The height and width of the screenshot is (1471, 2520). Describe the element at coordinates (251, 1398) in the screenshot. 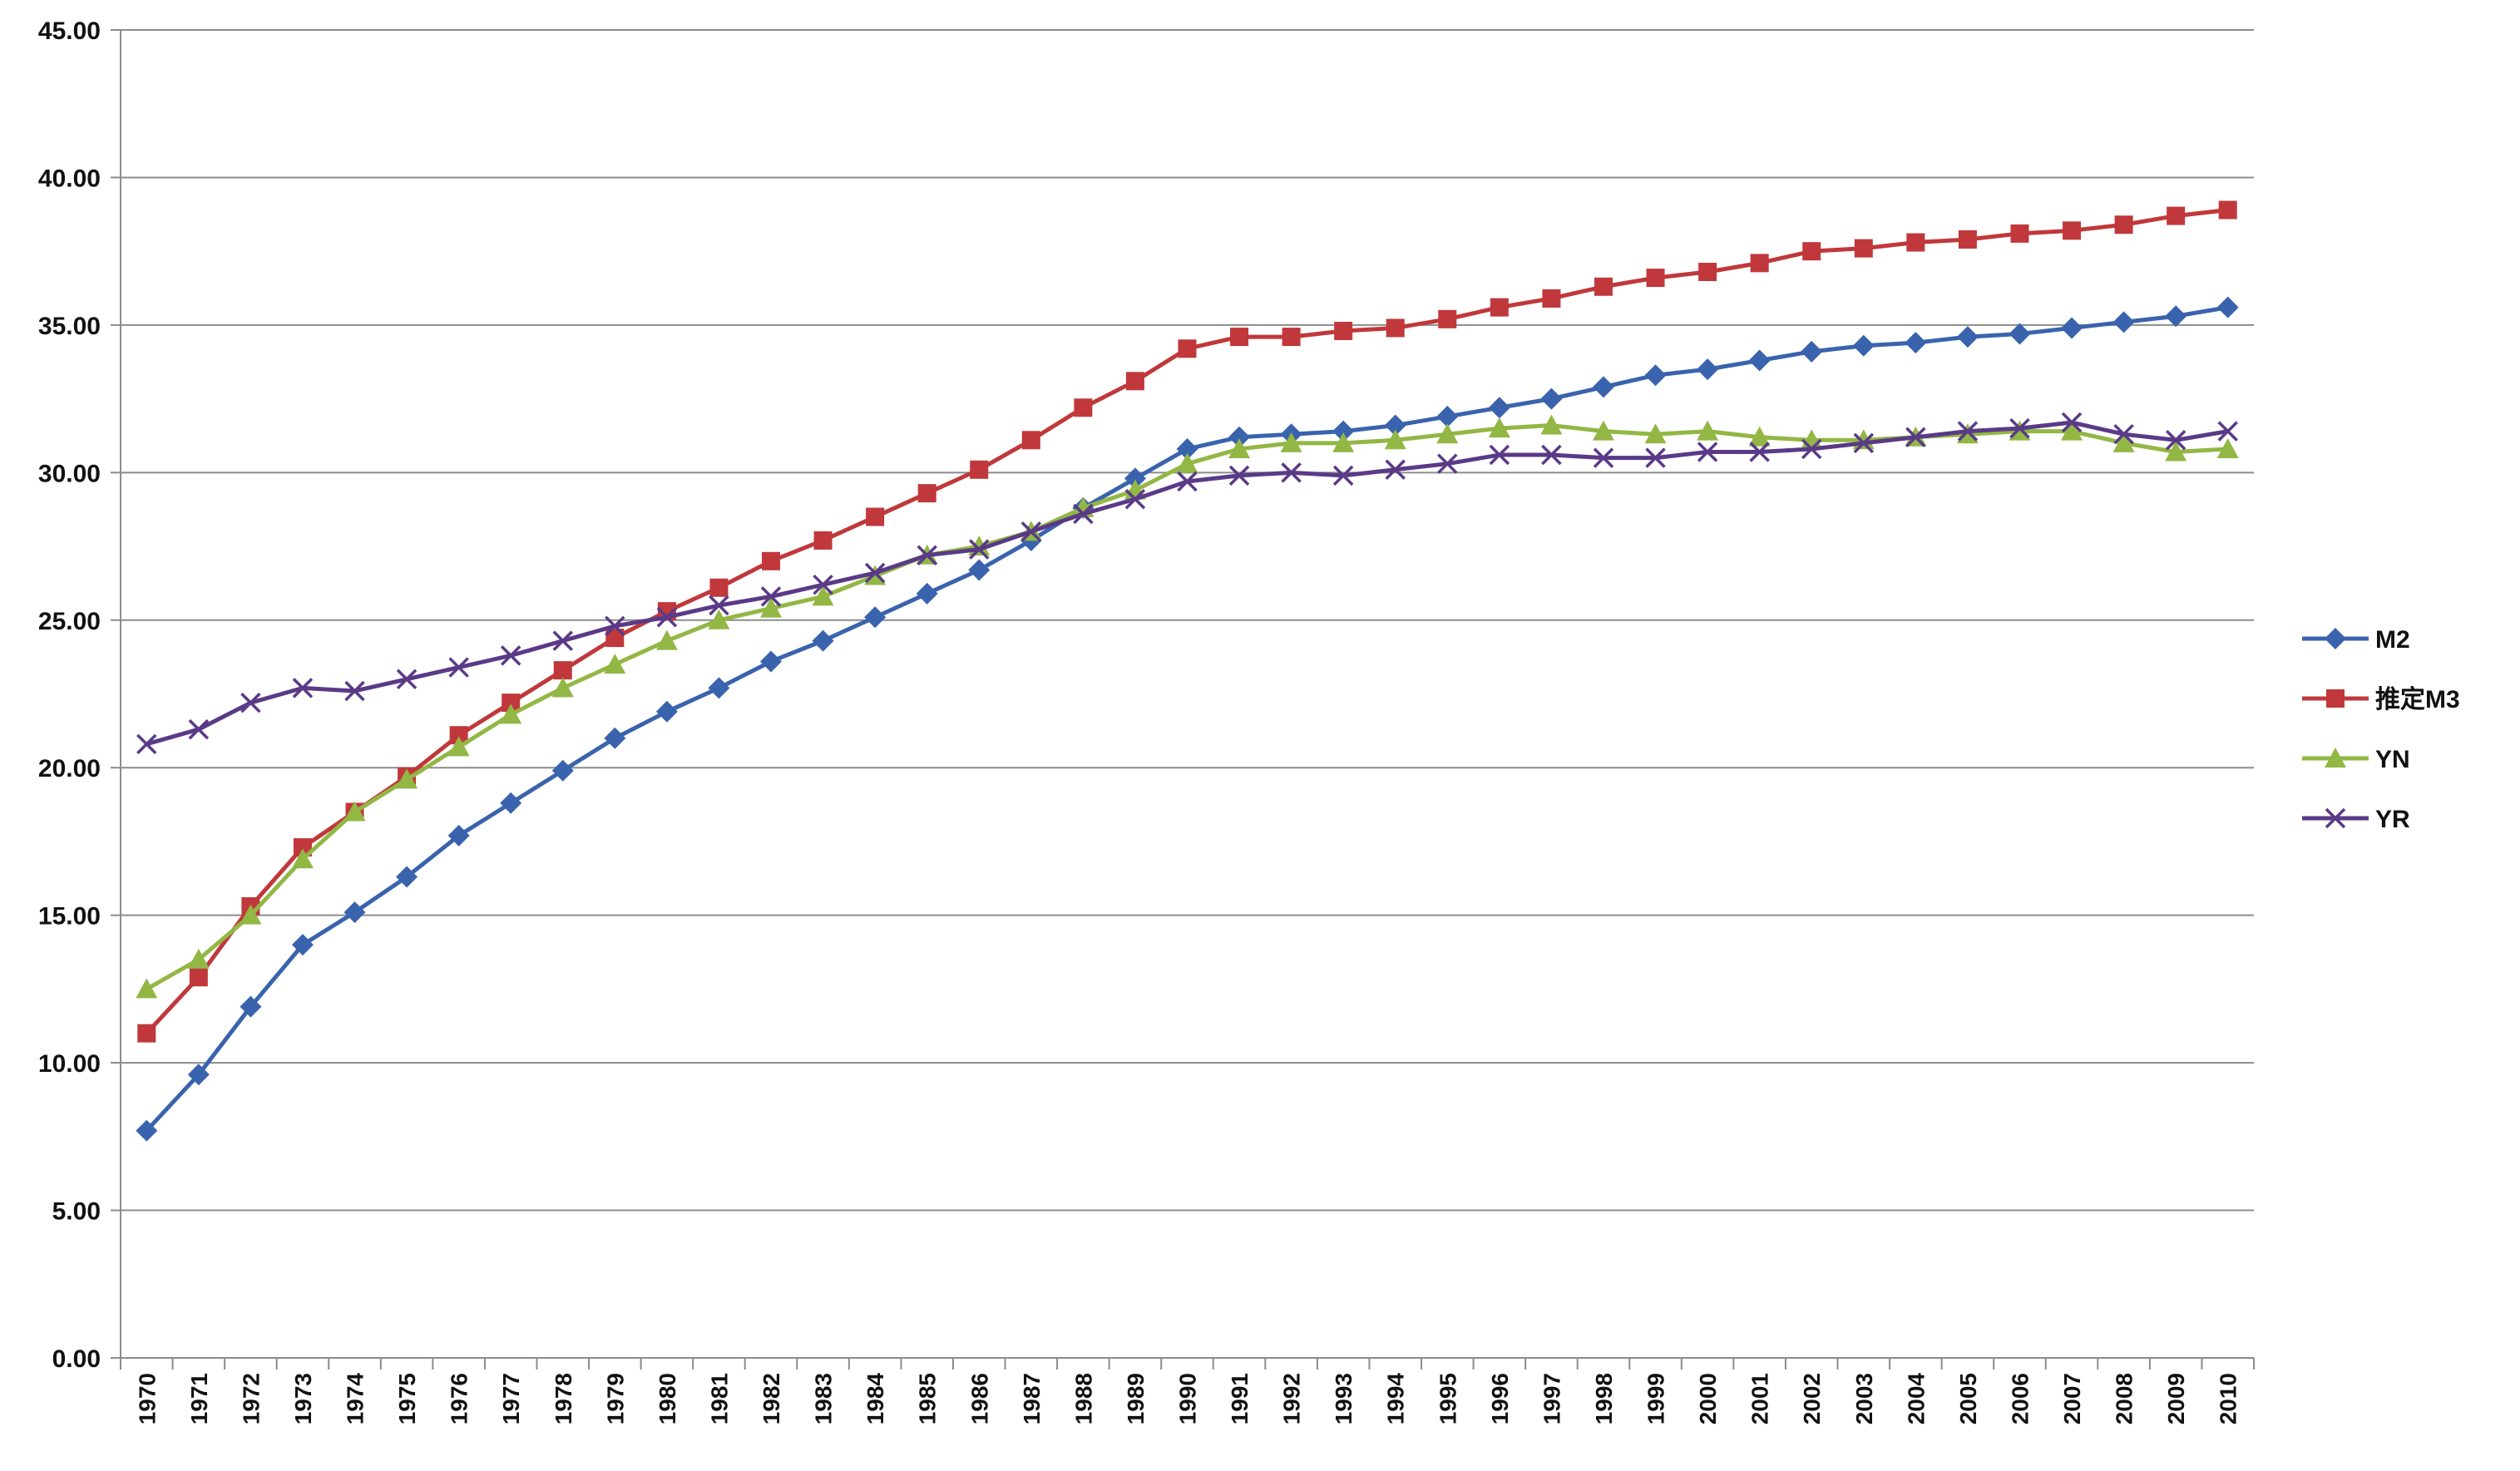

I see `x-tick-label: 1972` at that location.